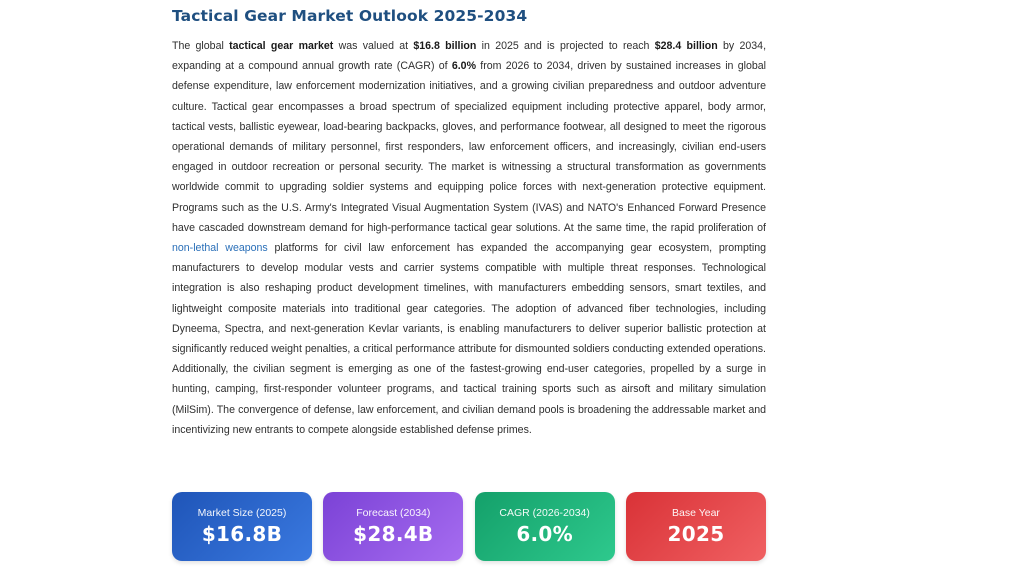 This screenshot has height=576, width=1024. Describe the element at coordinates (242, 534) in the screenshot. I see `stat-value: $16.8B` at that location.